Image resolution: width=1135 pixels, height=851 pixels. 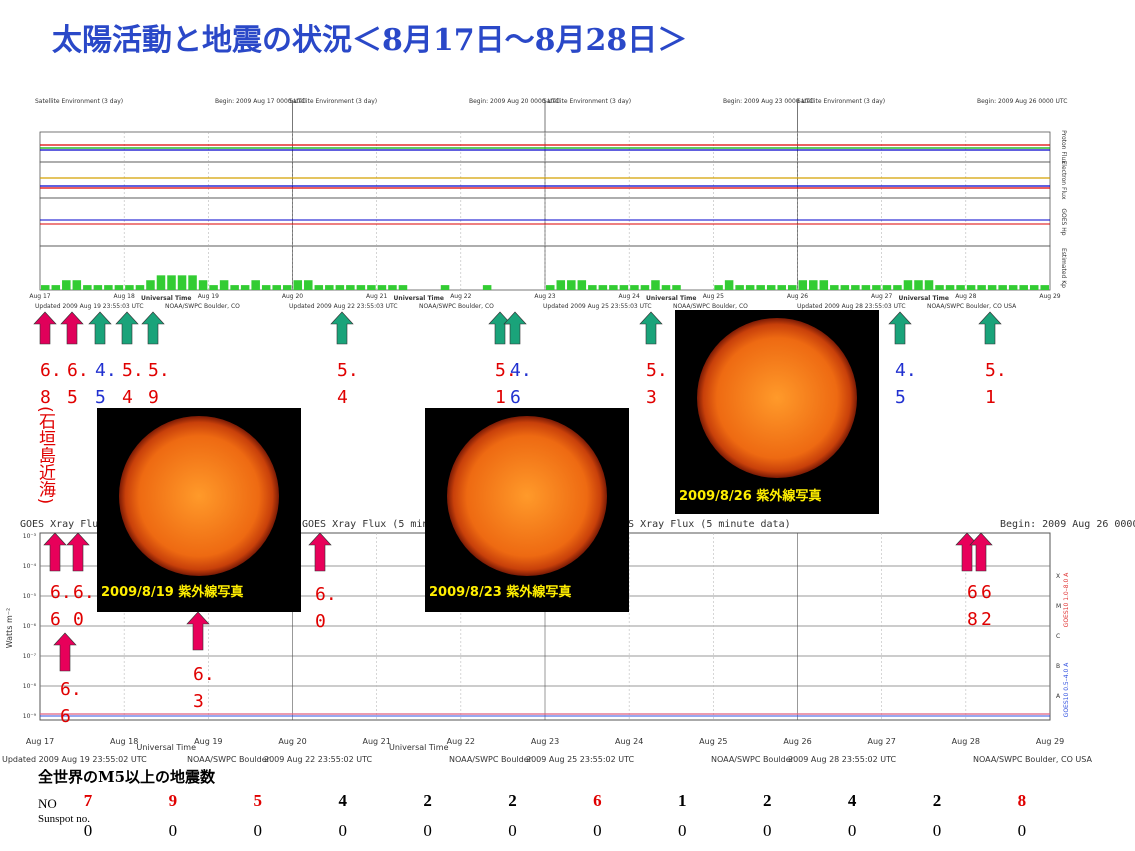 What do you see at coordinates (1067, 524) in the screenshot?
I see `panel-header: Begin: 2009 Aug 26 0000 UTC` at bounding box center [1067, 524].